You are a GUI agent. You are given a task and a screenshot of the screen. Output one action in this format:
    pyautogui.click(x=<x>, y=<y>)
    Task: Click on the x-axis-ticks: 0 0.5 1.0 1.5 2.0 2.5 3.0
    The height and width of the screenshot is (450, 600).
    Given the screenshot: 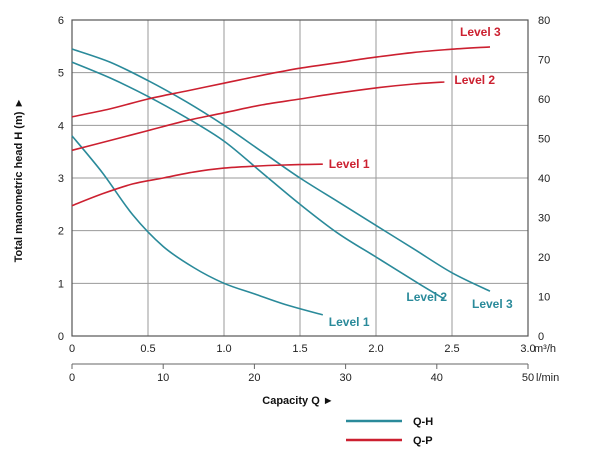 What is the action you would take?
    pyautogui.click(x=302, y=354)
    